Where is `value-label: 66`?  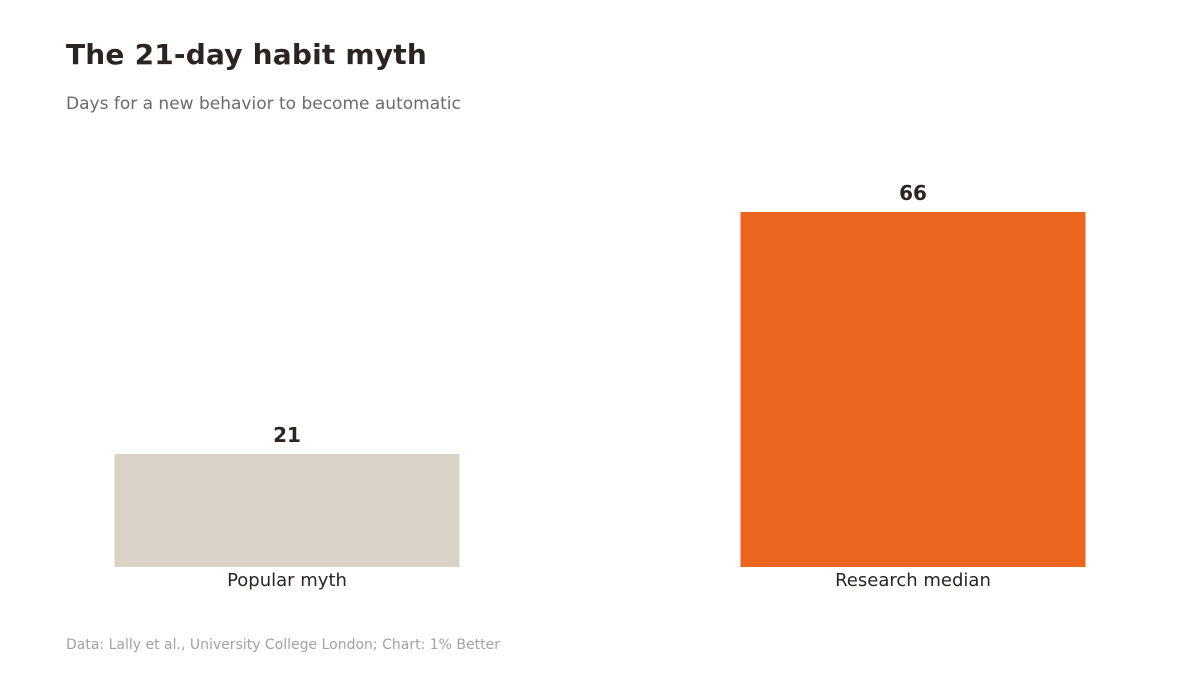
value-label: 66 is located at coordinates (913, 193).